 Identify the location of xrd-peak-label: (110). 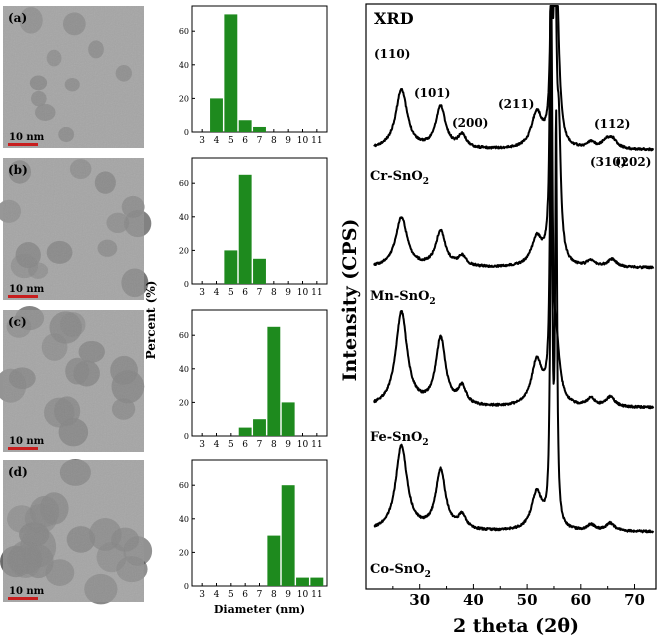
(392, 54).